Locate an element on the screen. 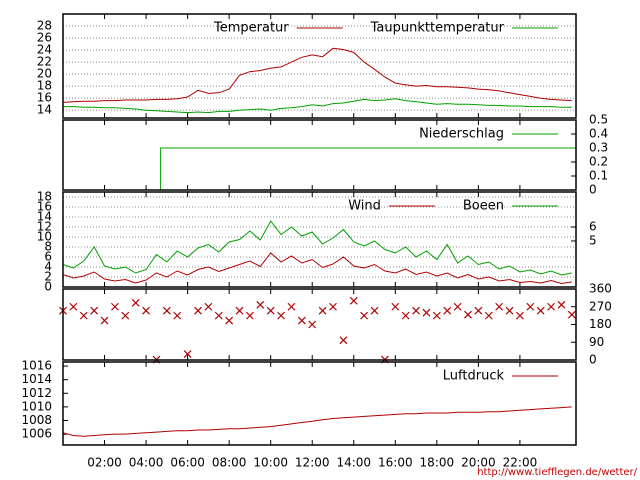 The height and width of the screenshot is (480, 640). source-url: http://www.tiefflegen.de/wetter/ is located at coordinates (557, 472).